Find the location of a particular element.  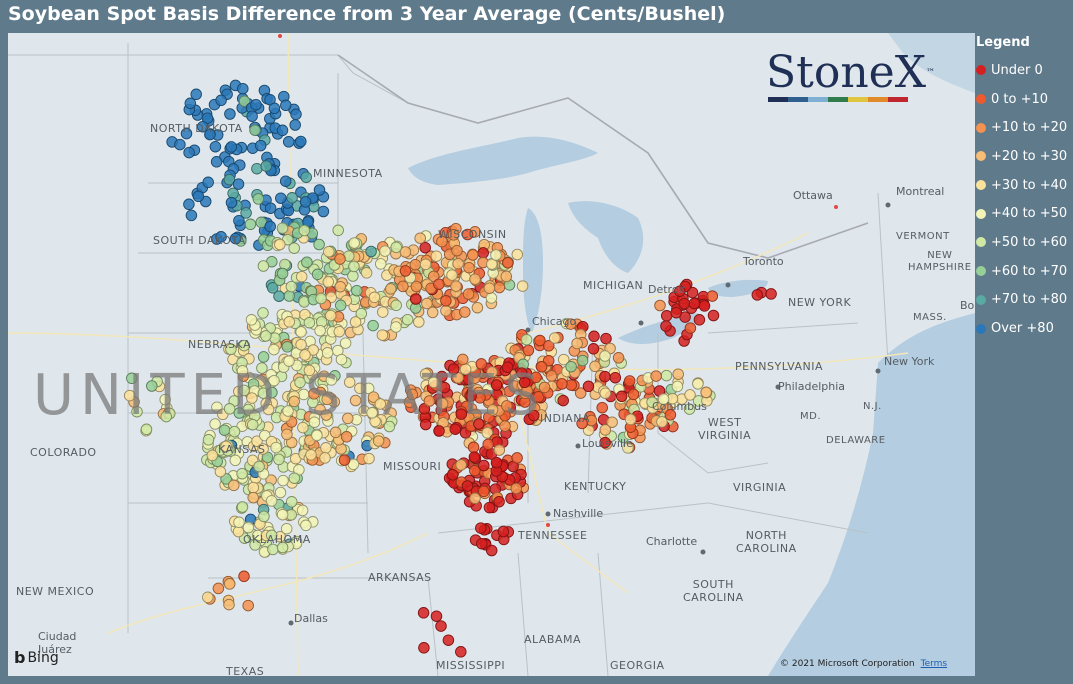

legend-item: Over +80 is located at coordinates (1024, 328).